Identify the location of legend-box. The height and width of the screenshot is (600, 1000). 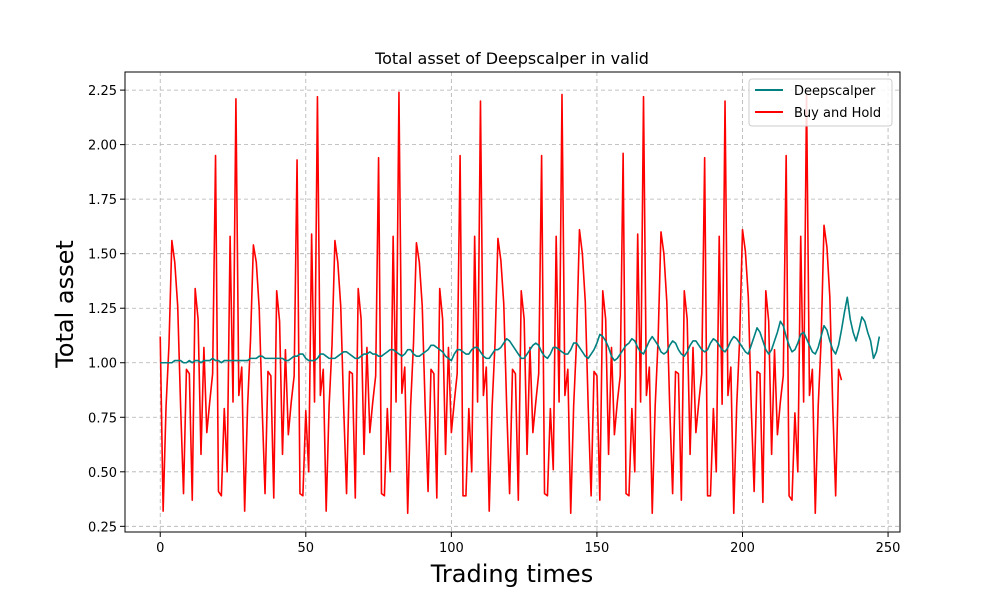
(820, 102).